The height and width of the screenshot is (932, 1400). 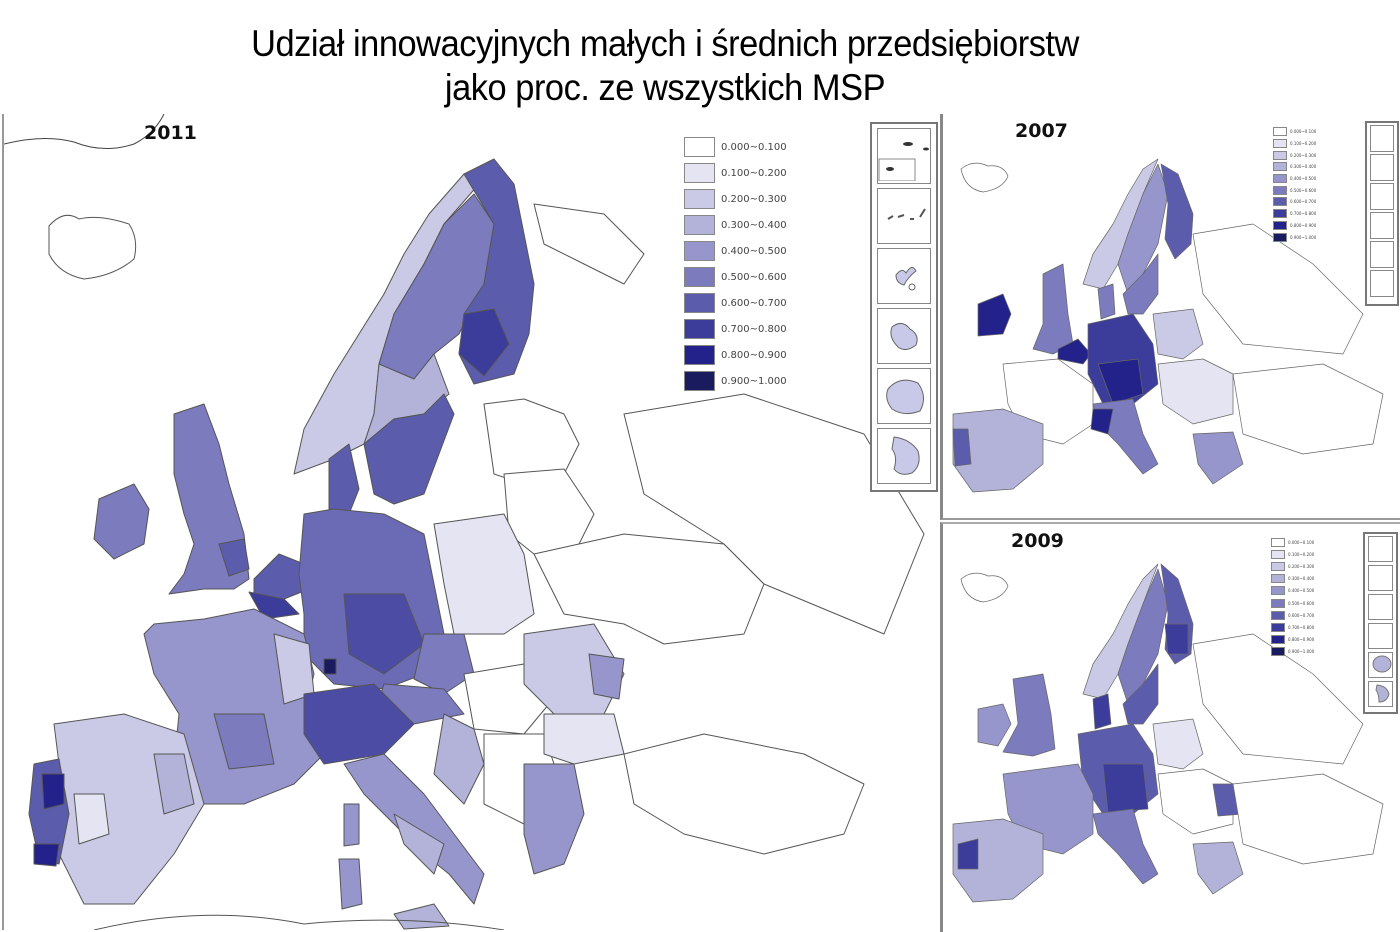 What do you see at coordinates (170, 133) in the screenshot?
I see `year-label-2011: 2011` at bounding box center [170, 133].